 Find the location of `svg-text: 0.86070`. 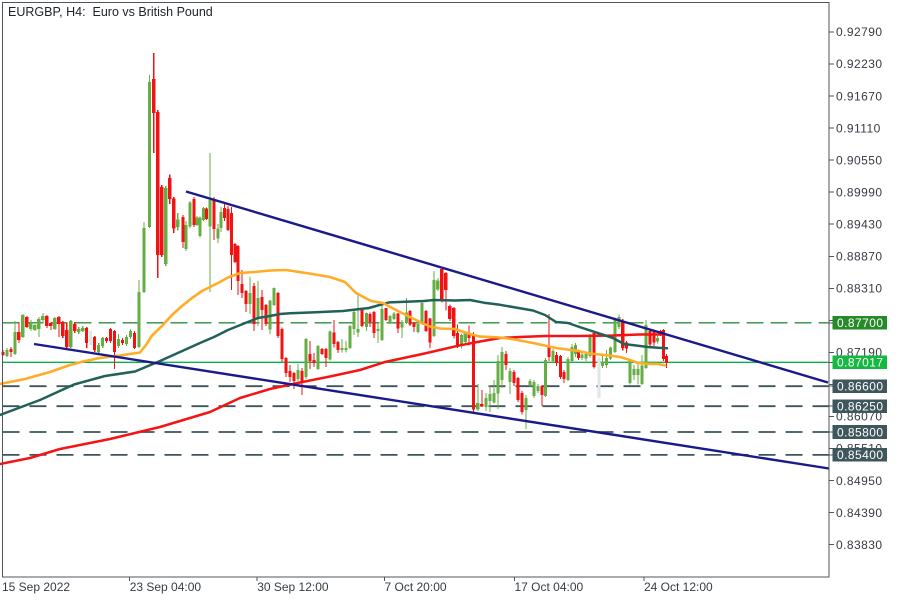

svg-text: 0.86070 is located at coordinates (859, 417).